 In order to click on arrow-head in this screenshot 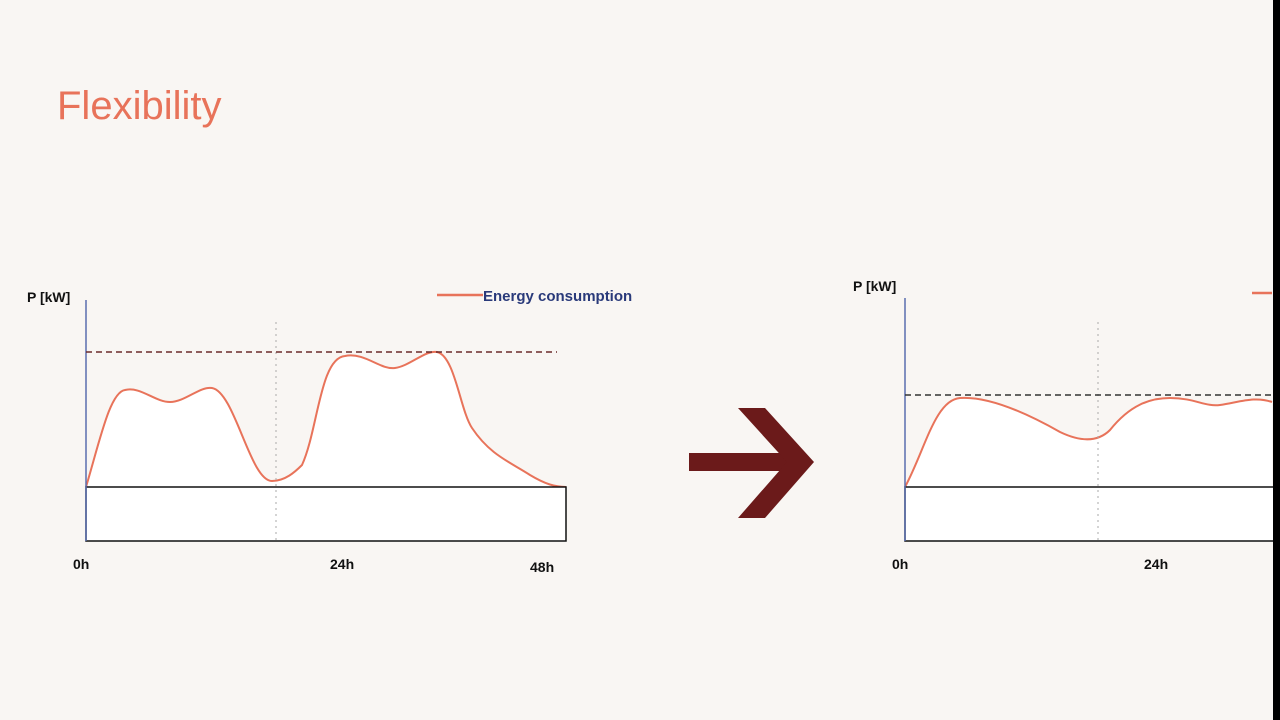, I will do `click(776, 463)`.